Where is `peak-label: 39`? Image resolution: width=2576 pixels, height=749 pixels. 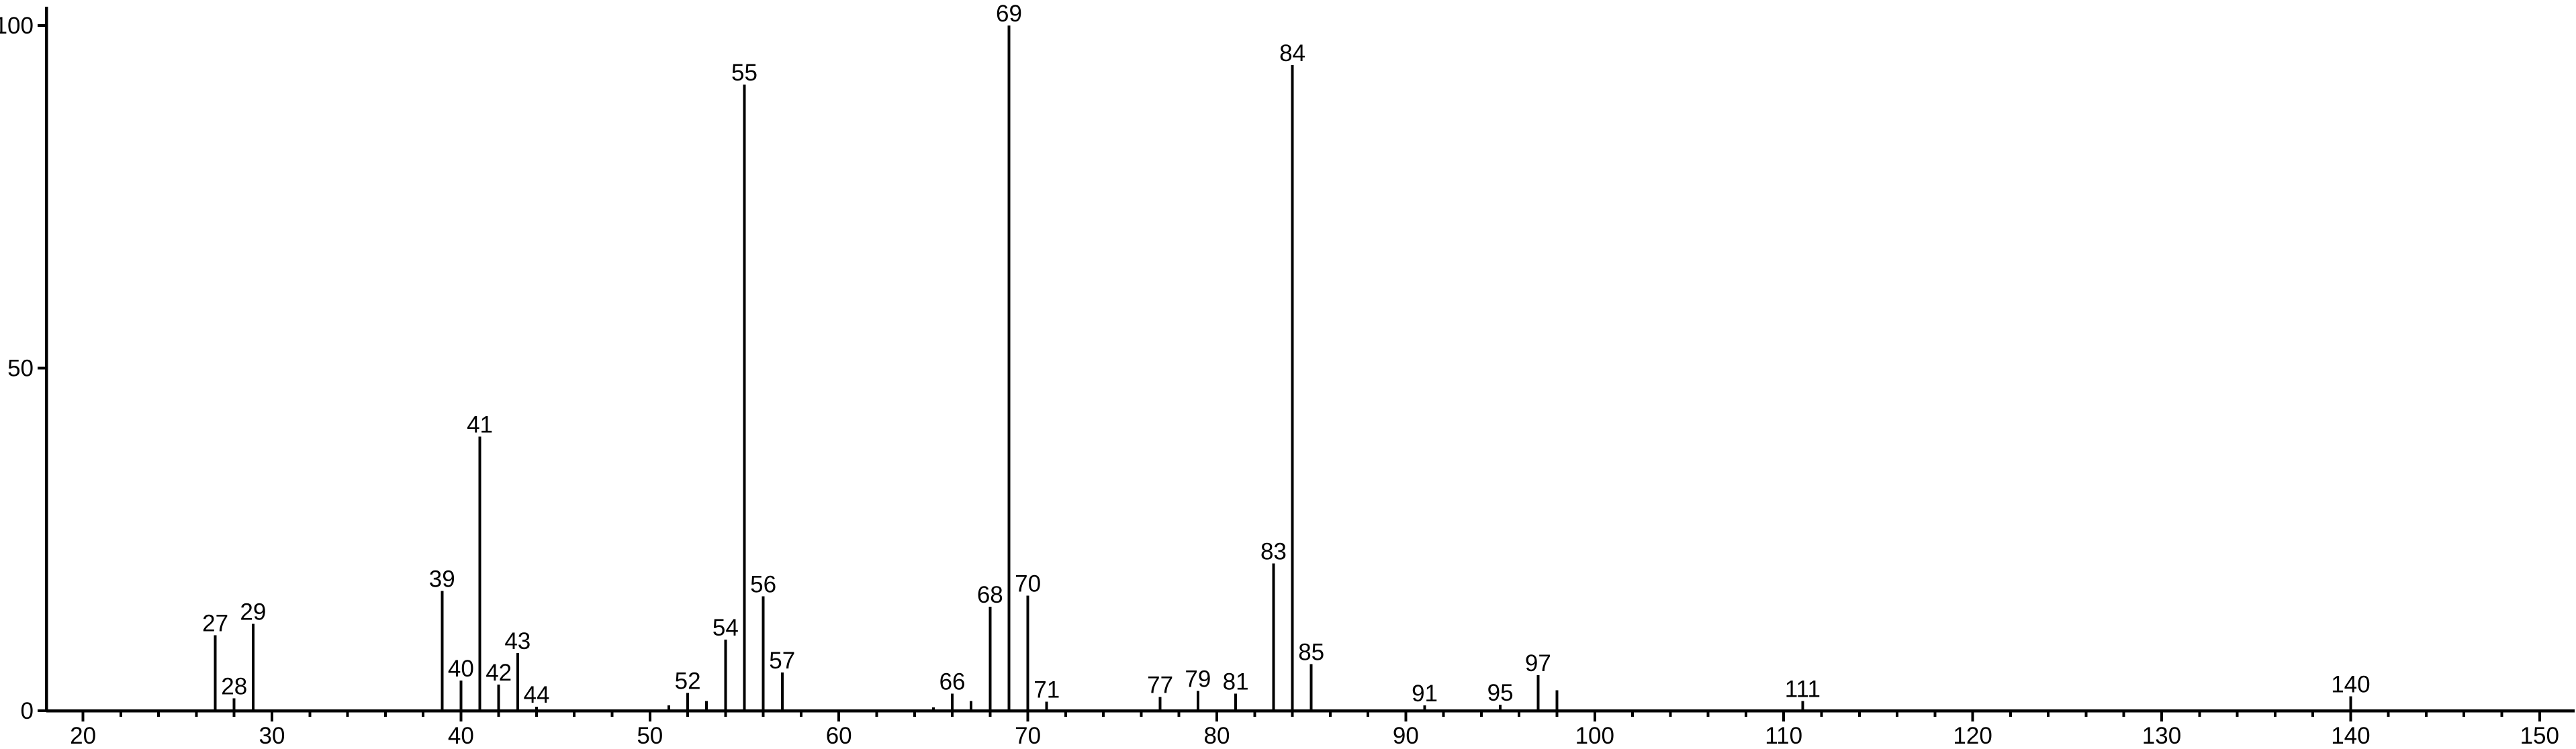
peak-label: 39 is located at coordinates (442, 579).